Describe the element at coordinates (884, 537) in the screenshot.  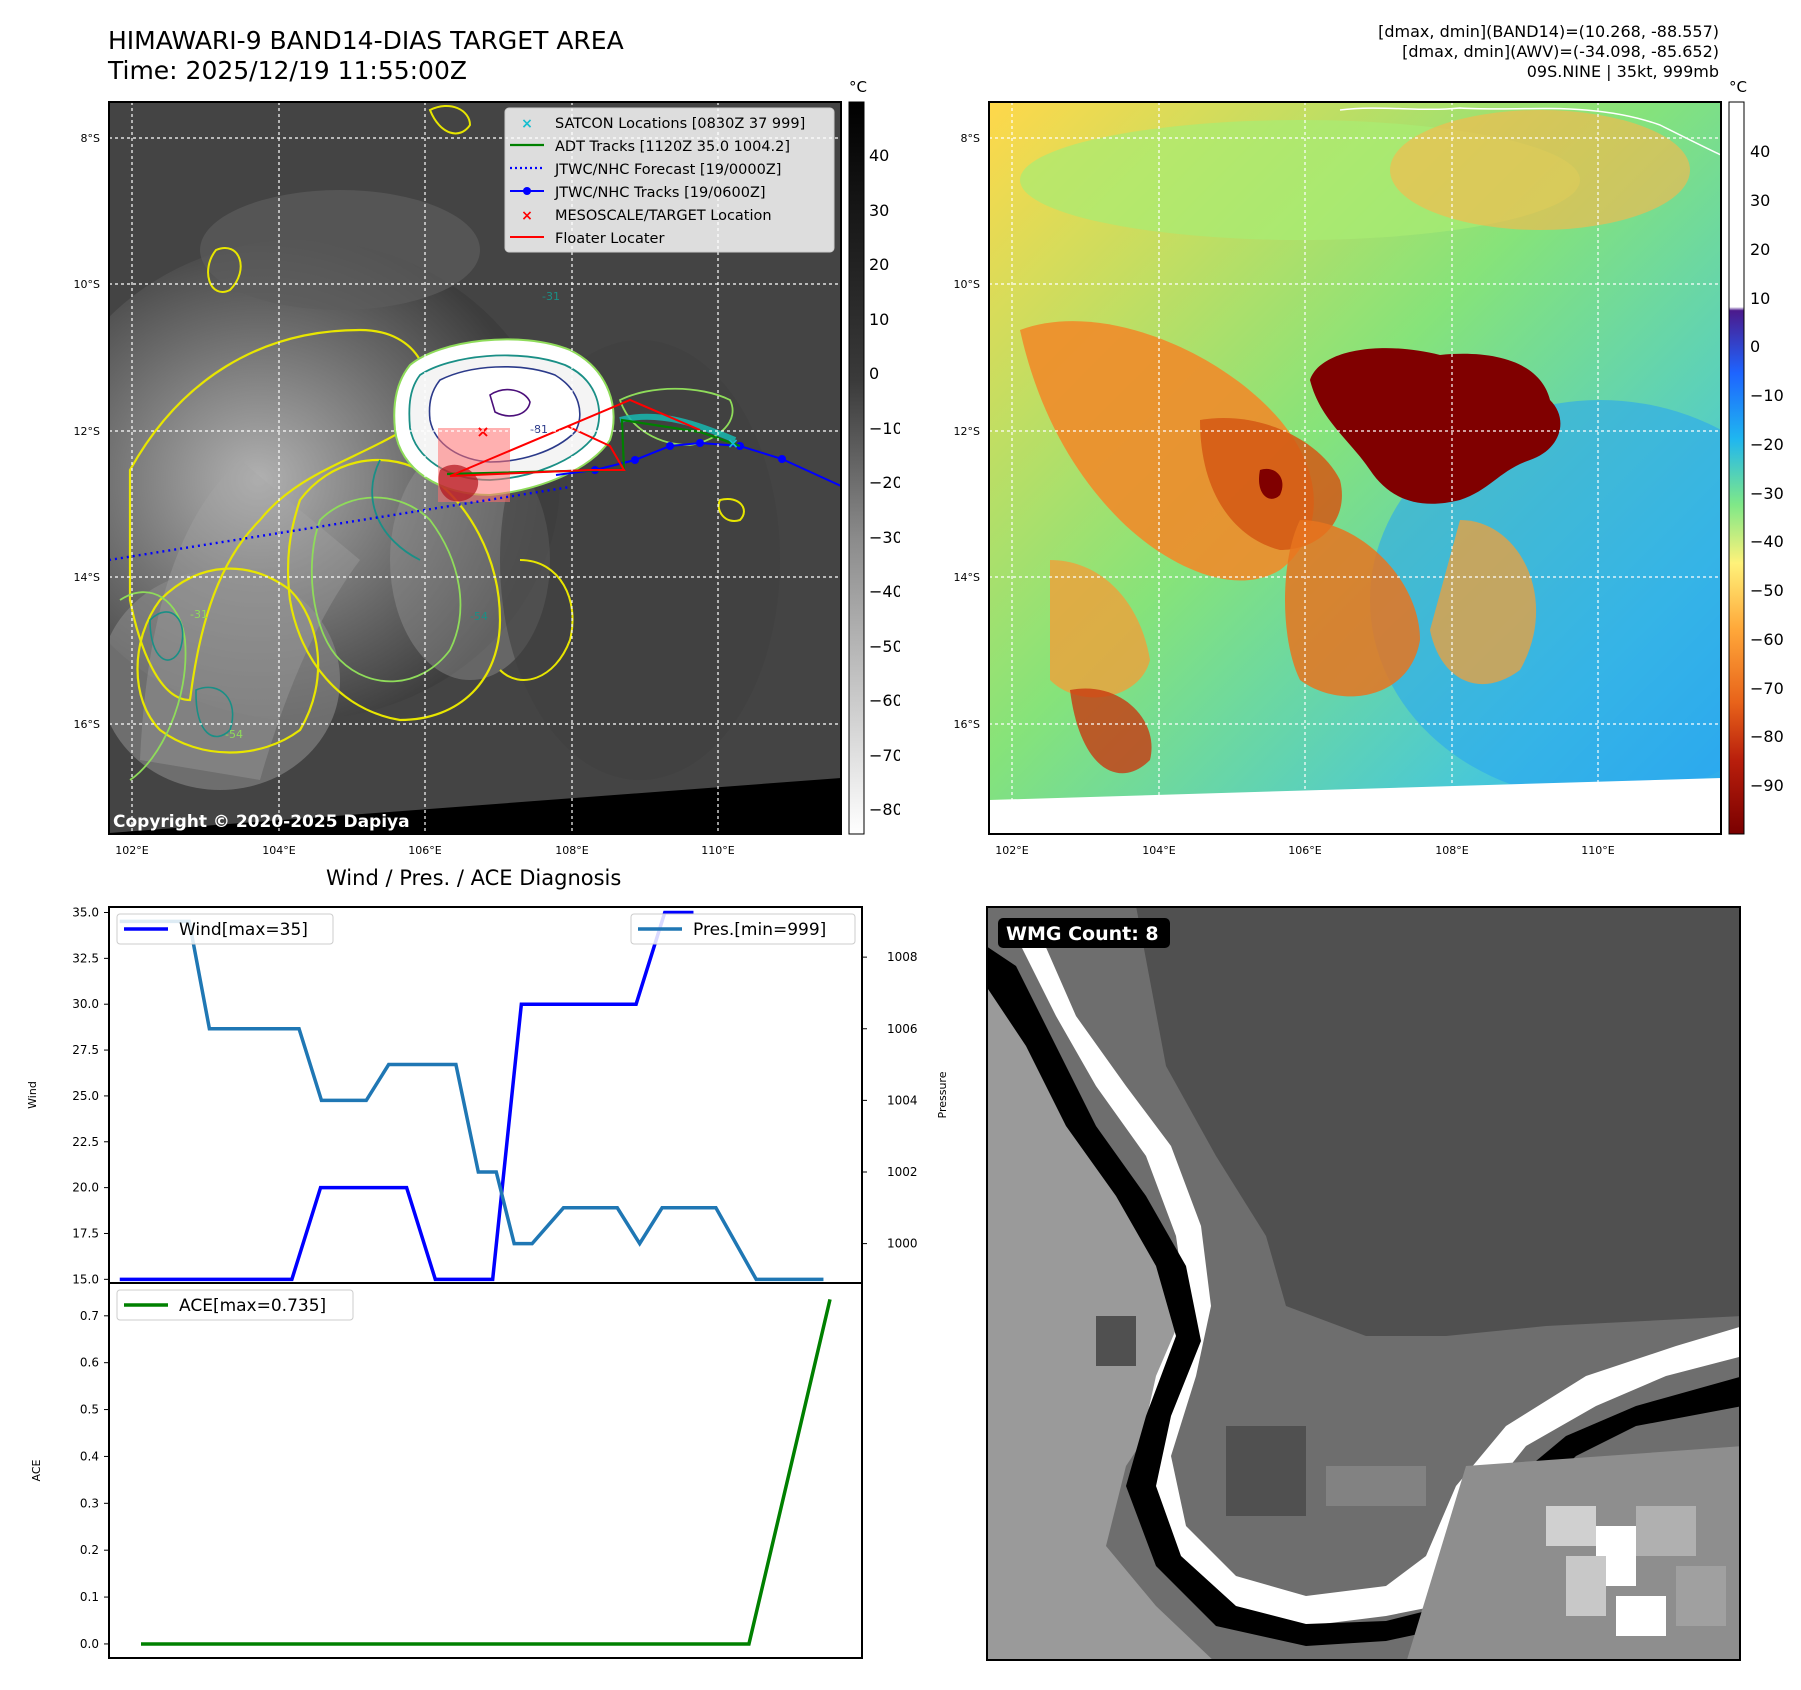
I see `svg-text: −30` at that location.